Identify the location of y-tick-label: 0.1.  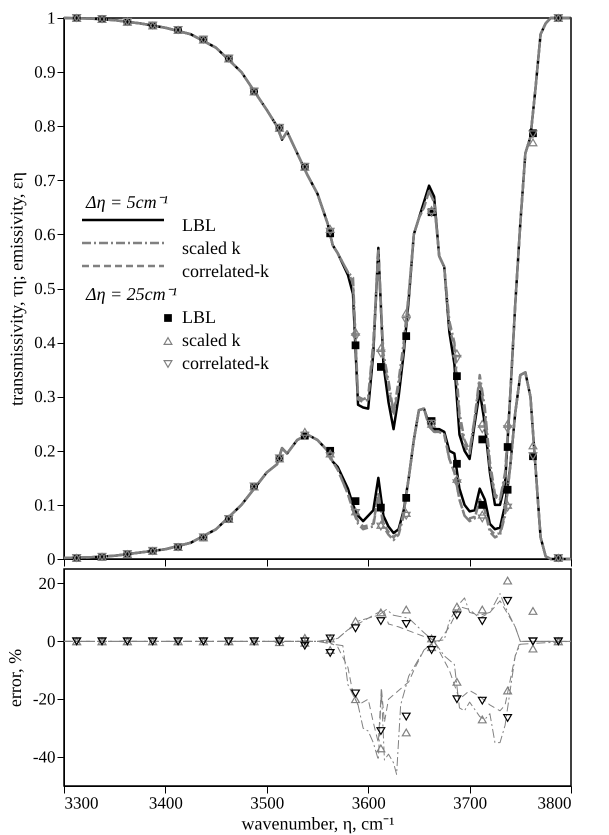
(45, 504).